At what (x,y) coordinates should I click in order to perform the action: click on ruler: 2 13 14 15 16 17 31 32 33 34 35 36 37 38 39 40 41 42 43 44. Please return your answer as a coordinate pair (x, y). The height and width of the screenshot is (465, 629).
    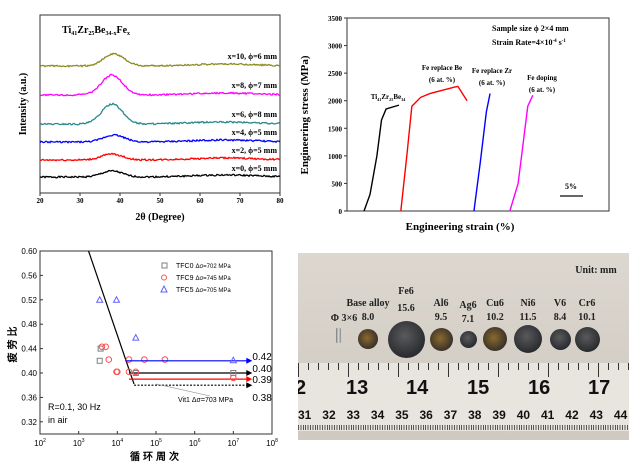
    Looking at the image, I should click on (463, 397).